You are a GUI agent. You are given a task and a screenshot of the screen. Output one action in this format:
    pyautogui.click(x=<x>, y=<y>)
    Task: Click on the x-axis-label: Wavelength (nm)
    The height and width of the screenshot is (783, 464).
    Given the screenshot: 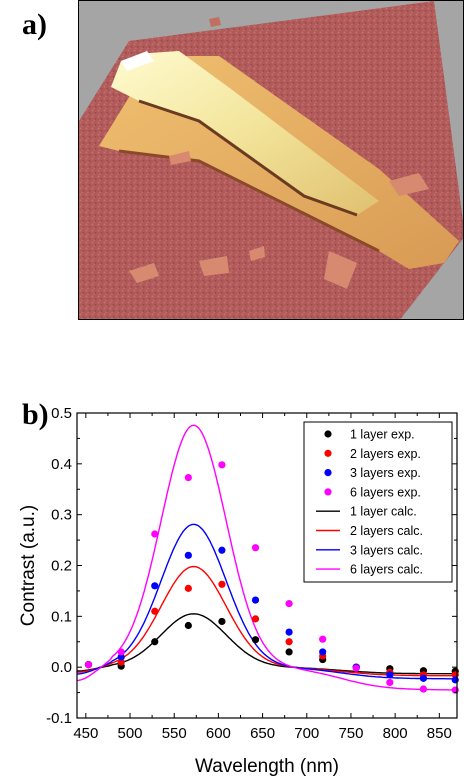 What is the action you would take?
    pyautogui.click(x=267, y=766)
    